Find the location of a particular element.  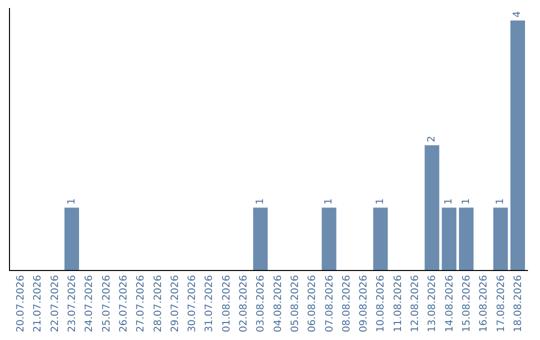

x-tick-label: 16.08.2026 is located at coordinates (484, 303).